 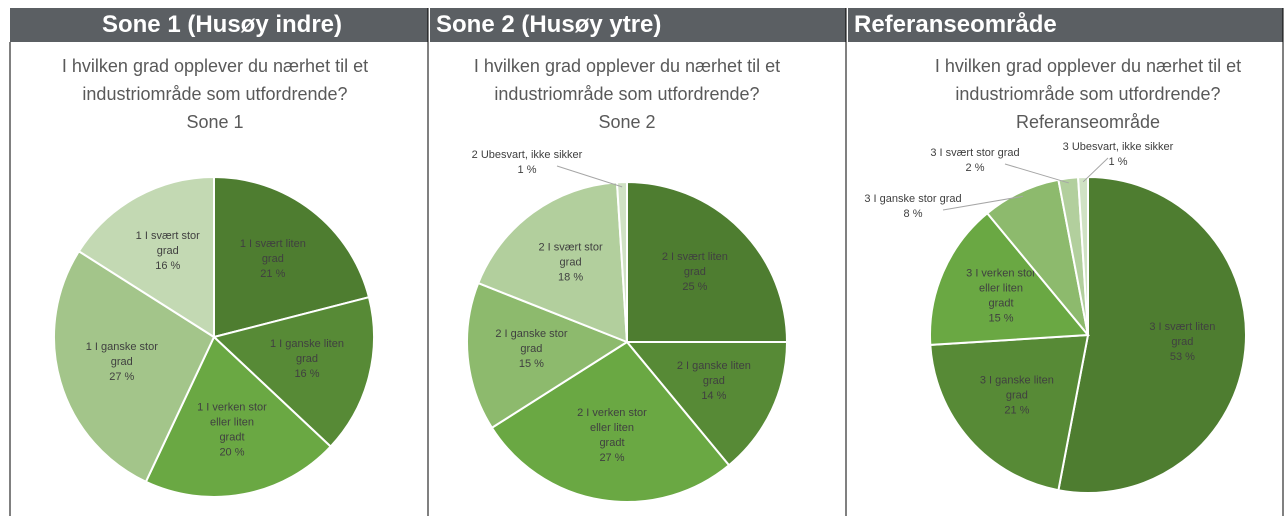 What do you see at coordinates (1065, 25) in the screenshot?
I see `column-header: Referanseområde` at bounding box center [1065, 25].